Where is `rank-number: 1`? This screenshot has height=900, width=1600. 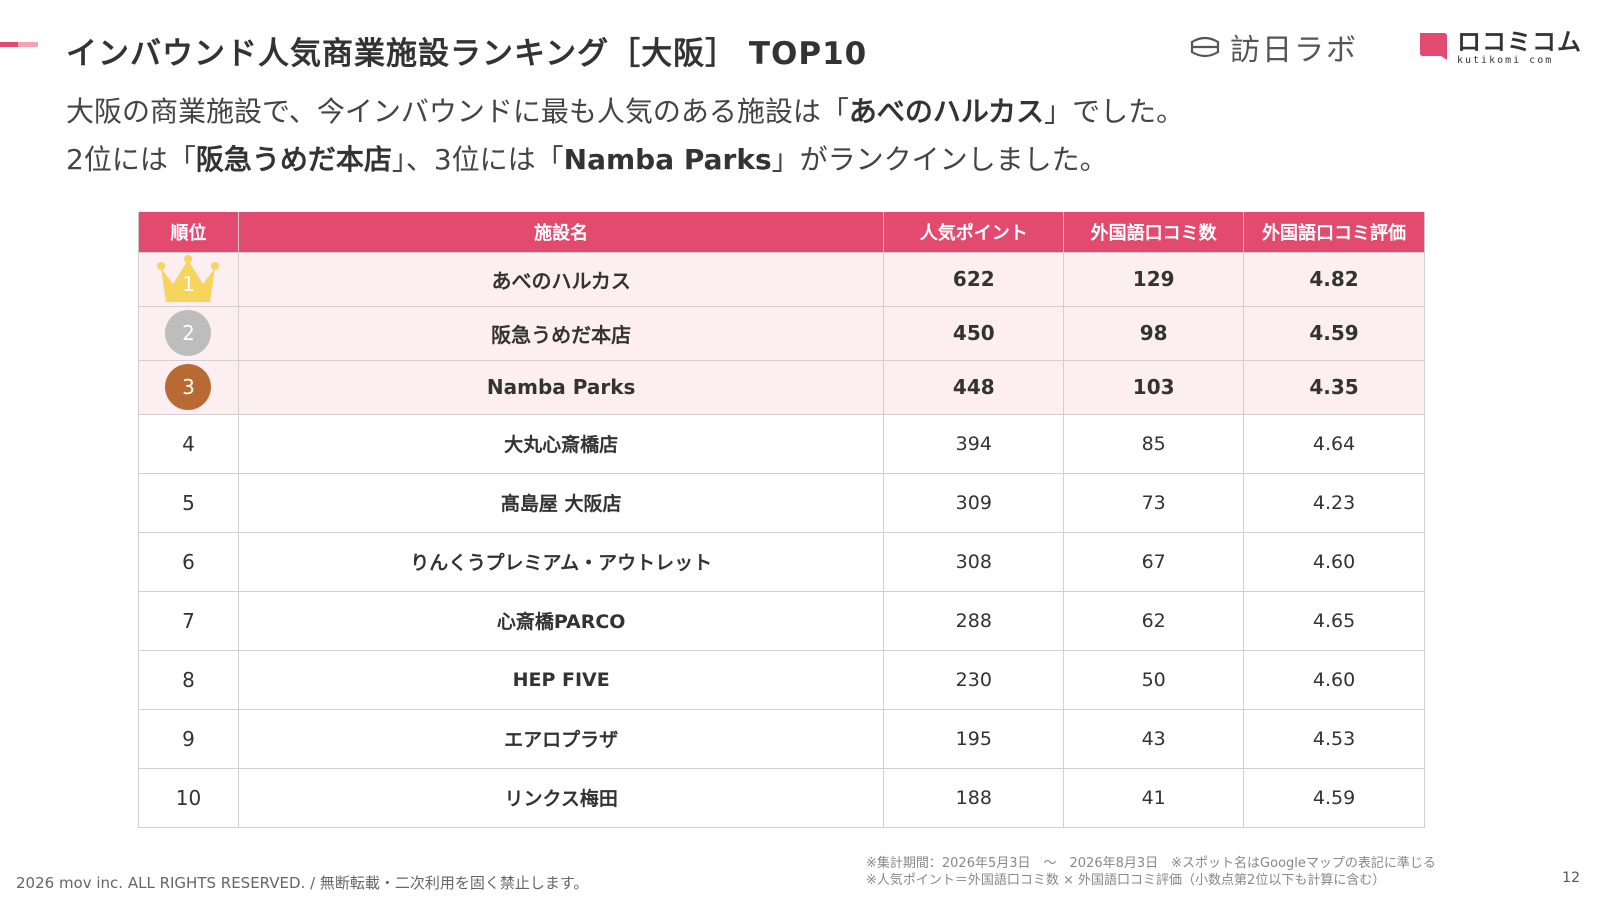 rank-number: 1 is located at coordinates (188, 284).